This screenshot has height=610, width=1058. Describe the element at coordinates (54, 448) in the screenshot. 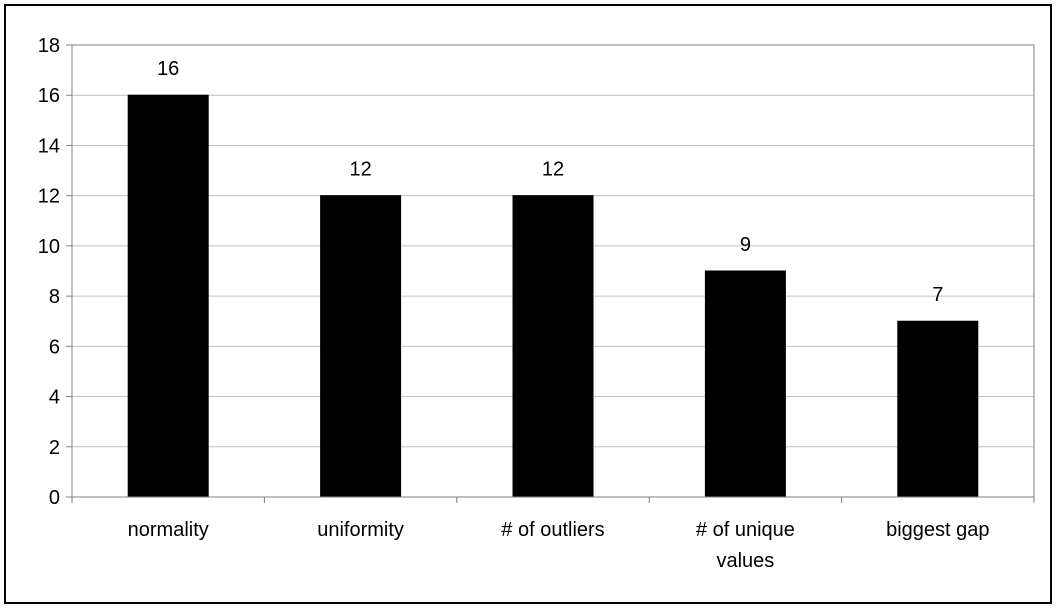

I see `y-tick-label: 2` at that location.